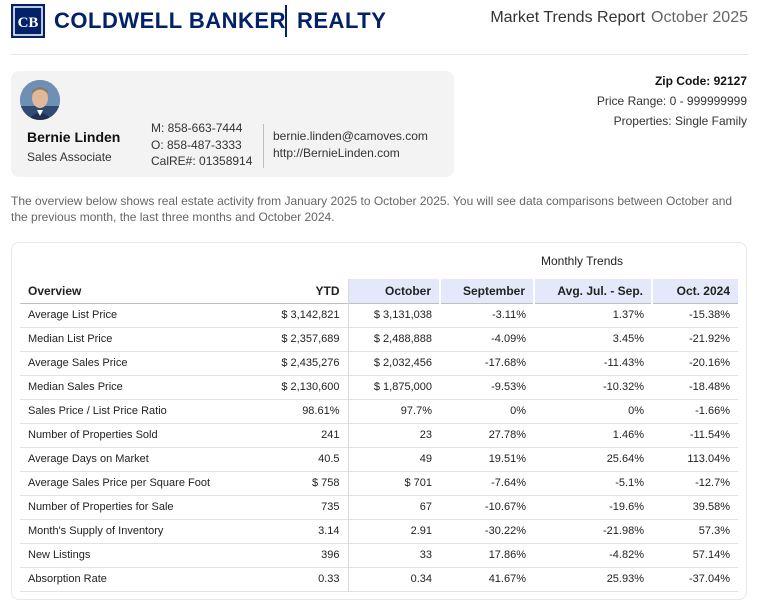 The height and width of the screenshot is (613, 760). I want to click on svg-text: CB, so click(28, 23).